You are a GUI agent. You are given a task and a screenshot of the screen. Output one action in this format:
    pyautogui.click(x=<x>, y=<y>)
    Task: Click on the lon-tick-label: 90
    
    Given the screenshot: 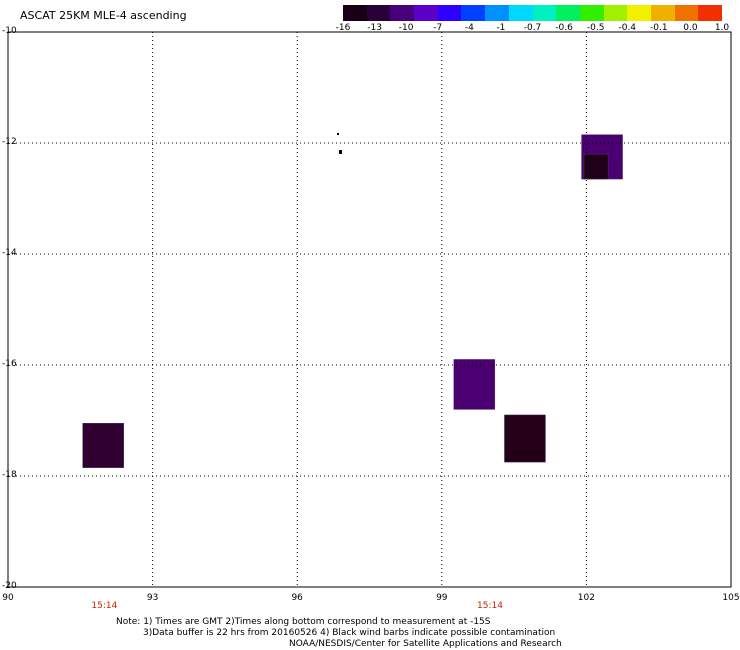 What is the action you would take?
    pyautogui.click(x=8, y=598)
    